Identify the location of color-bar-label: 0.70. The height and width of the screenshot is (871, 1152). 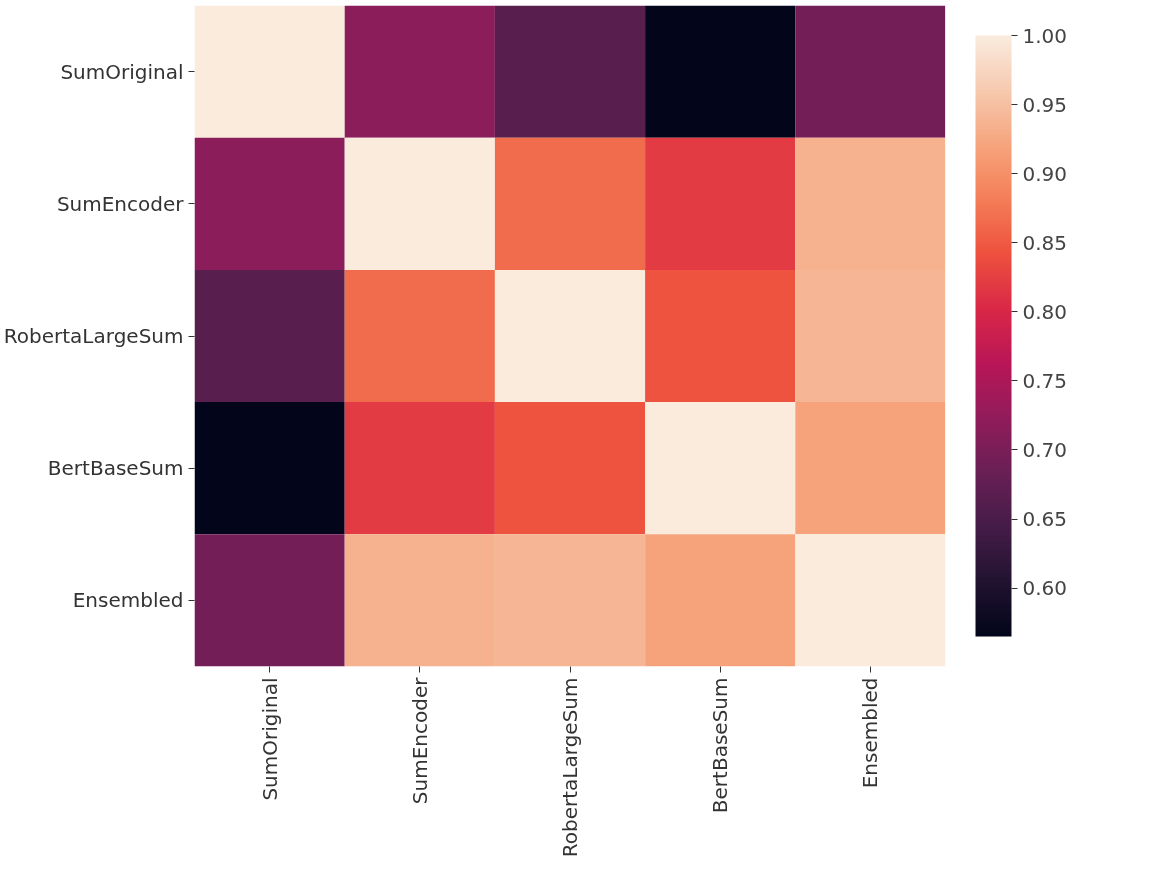
(1045, 449).